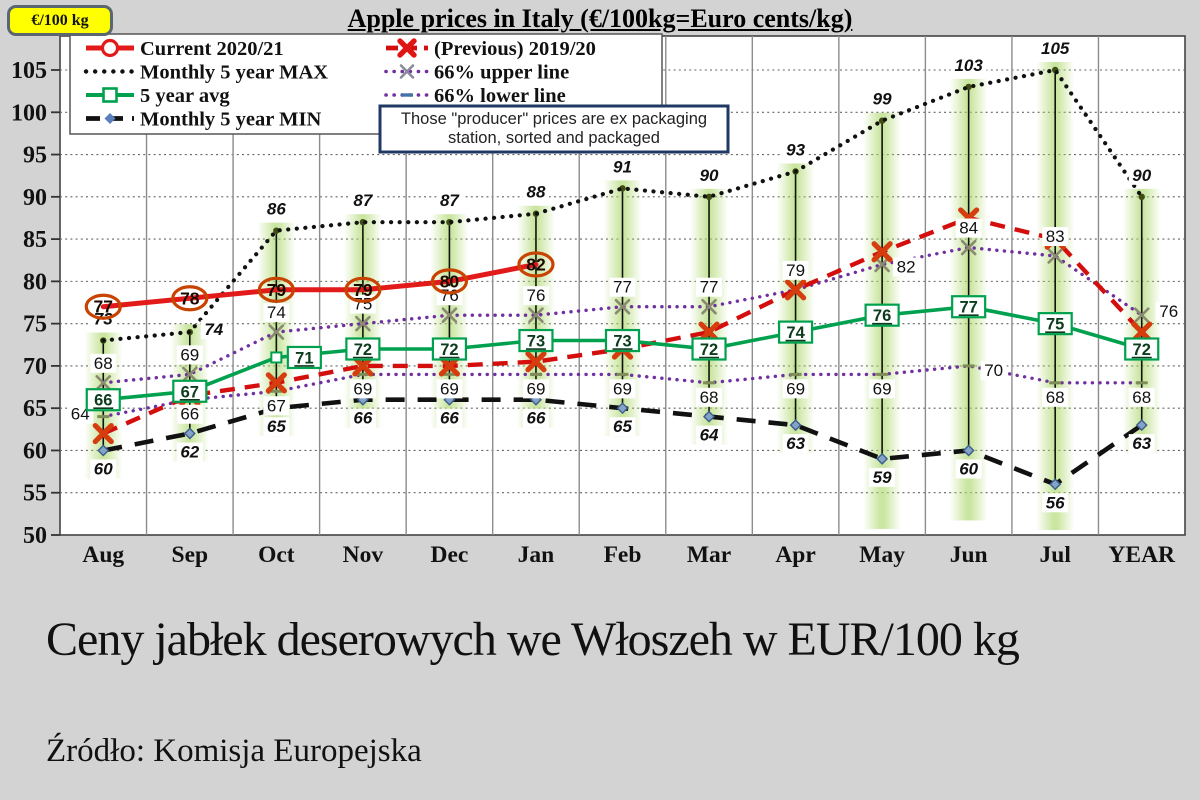 Image resolution: width=1200 pixels, height=800 pixels. Describe the element at coordinates (622, 353) in the screenshot. I see `avg-label-boxes: 66 67 71 72 72 73 73 72 74 76 77 75 72` at that location.